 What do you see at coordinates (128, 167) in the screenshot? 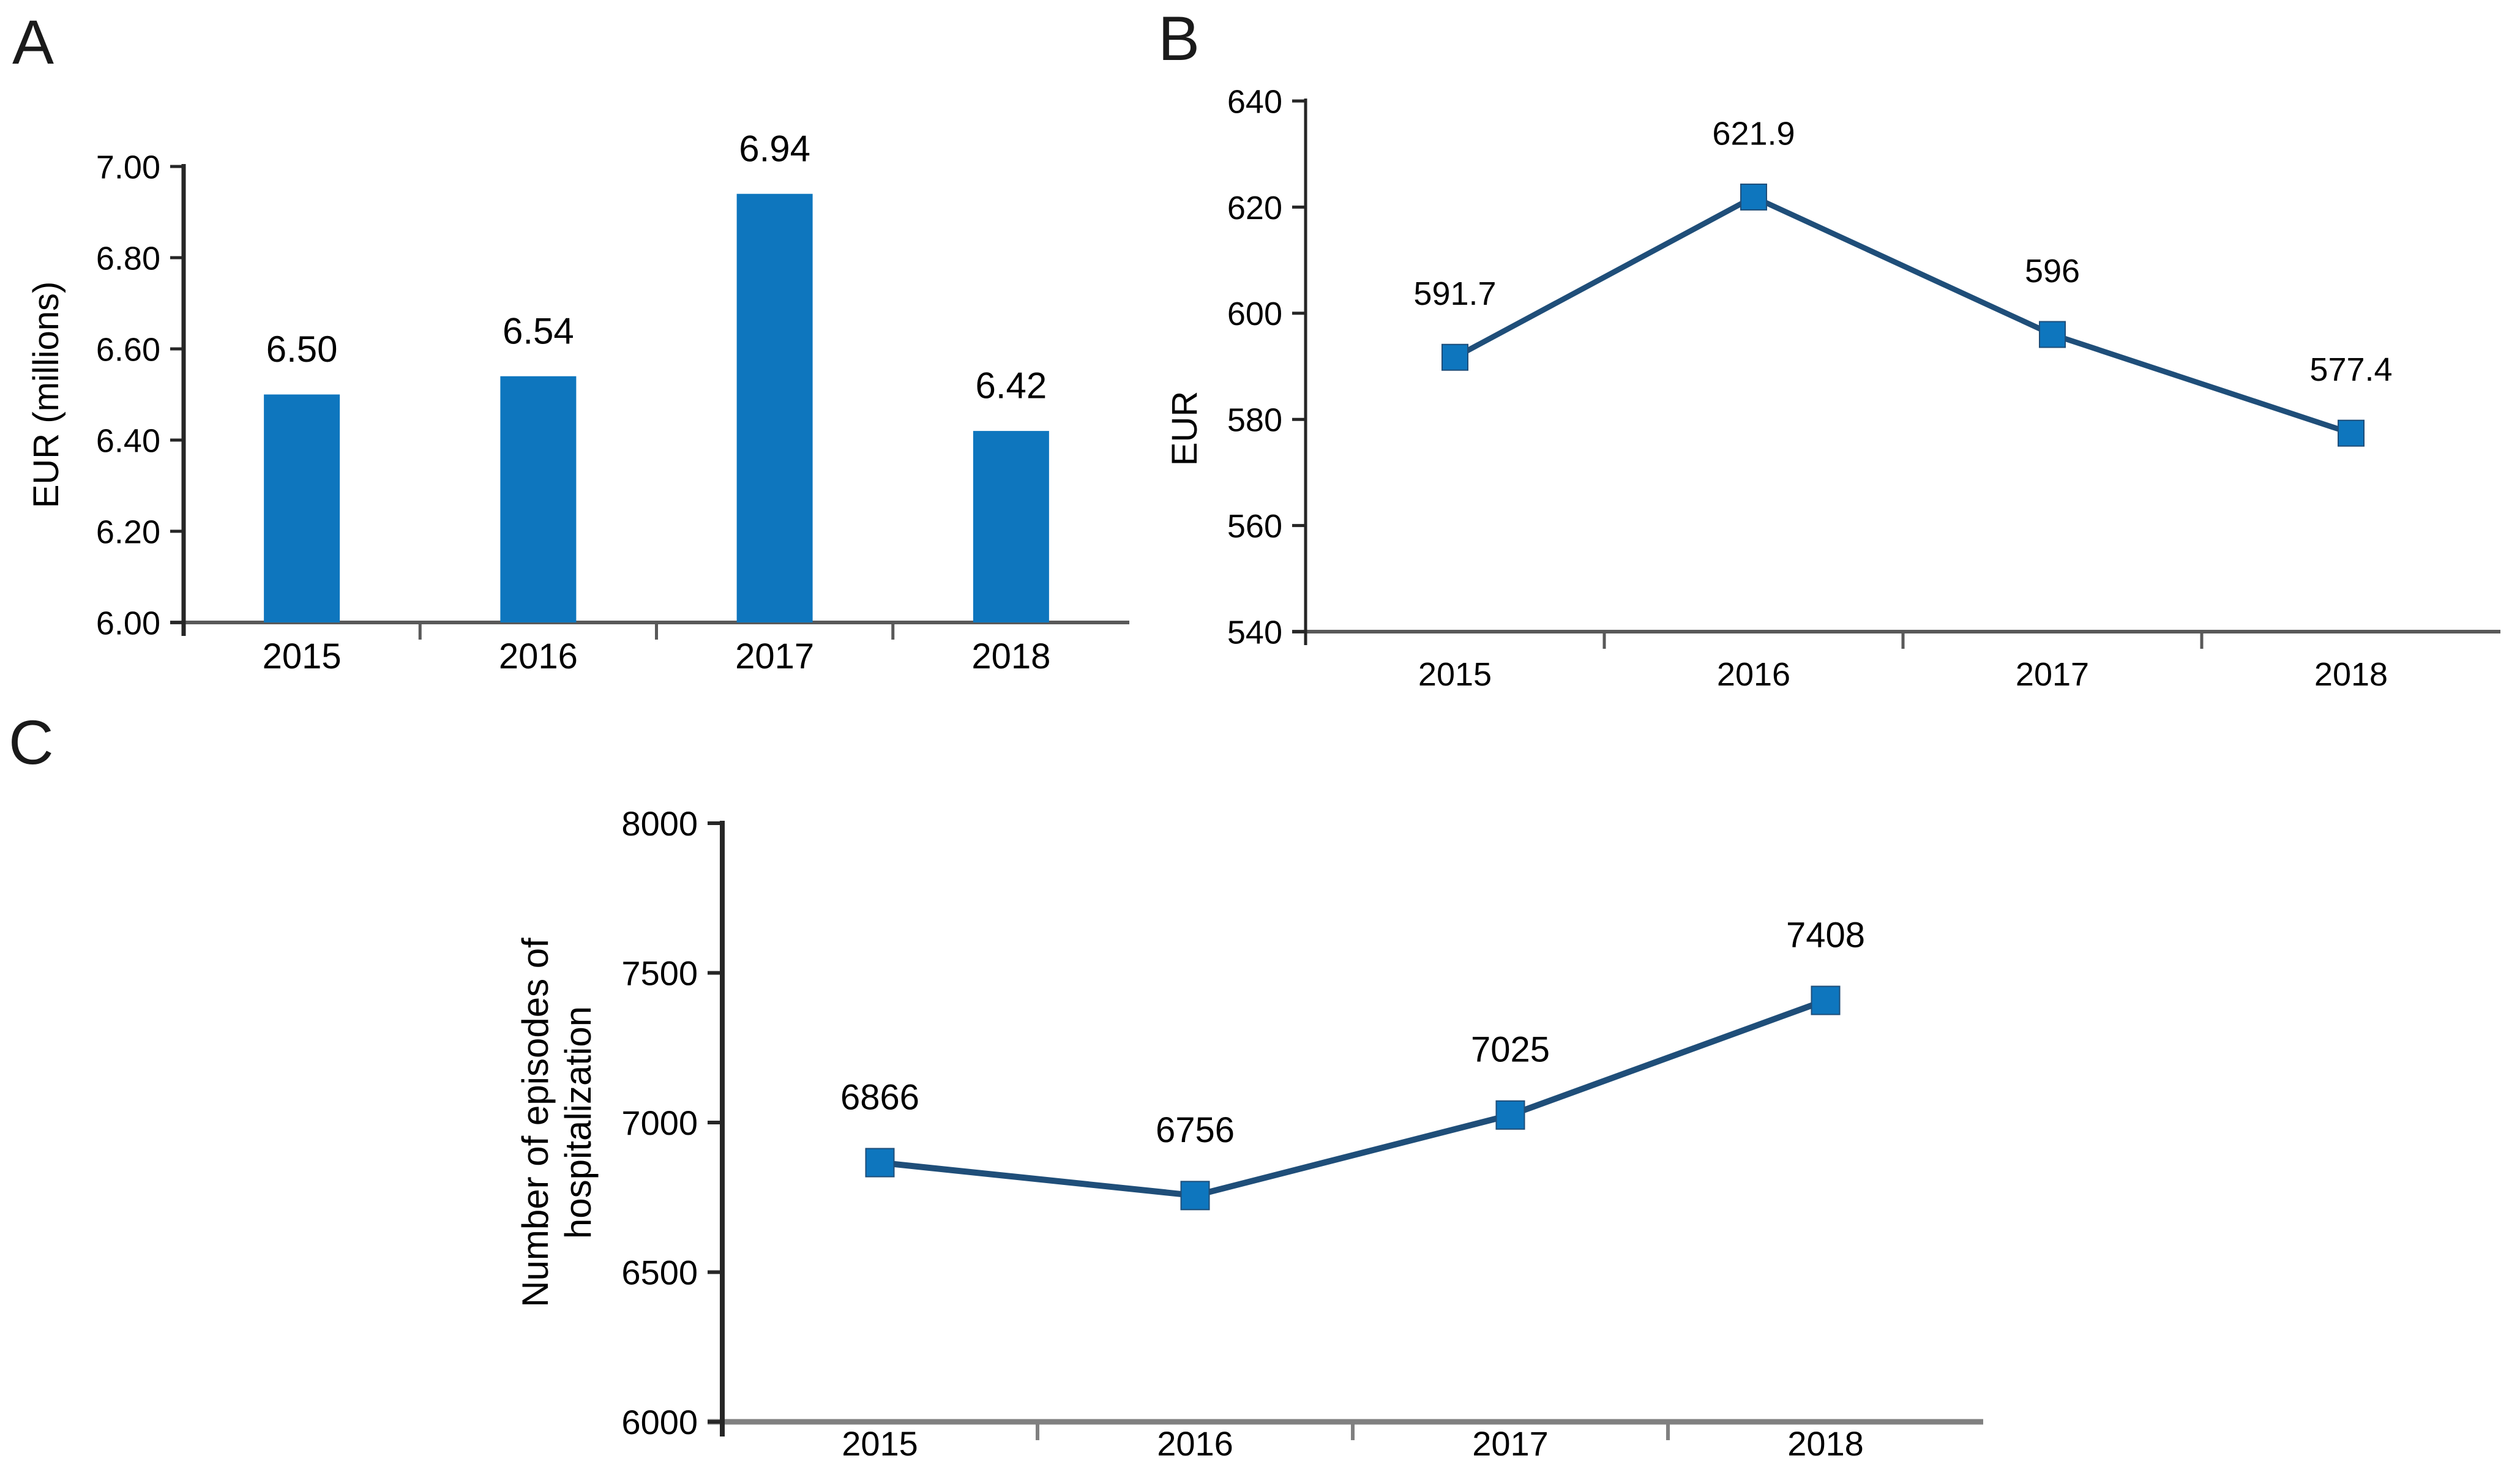
I see `y-tick-label: 7.00` at bounding box center [128, 167].